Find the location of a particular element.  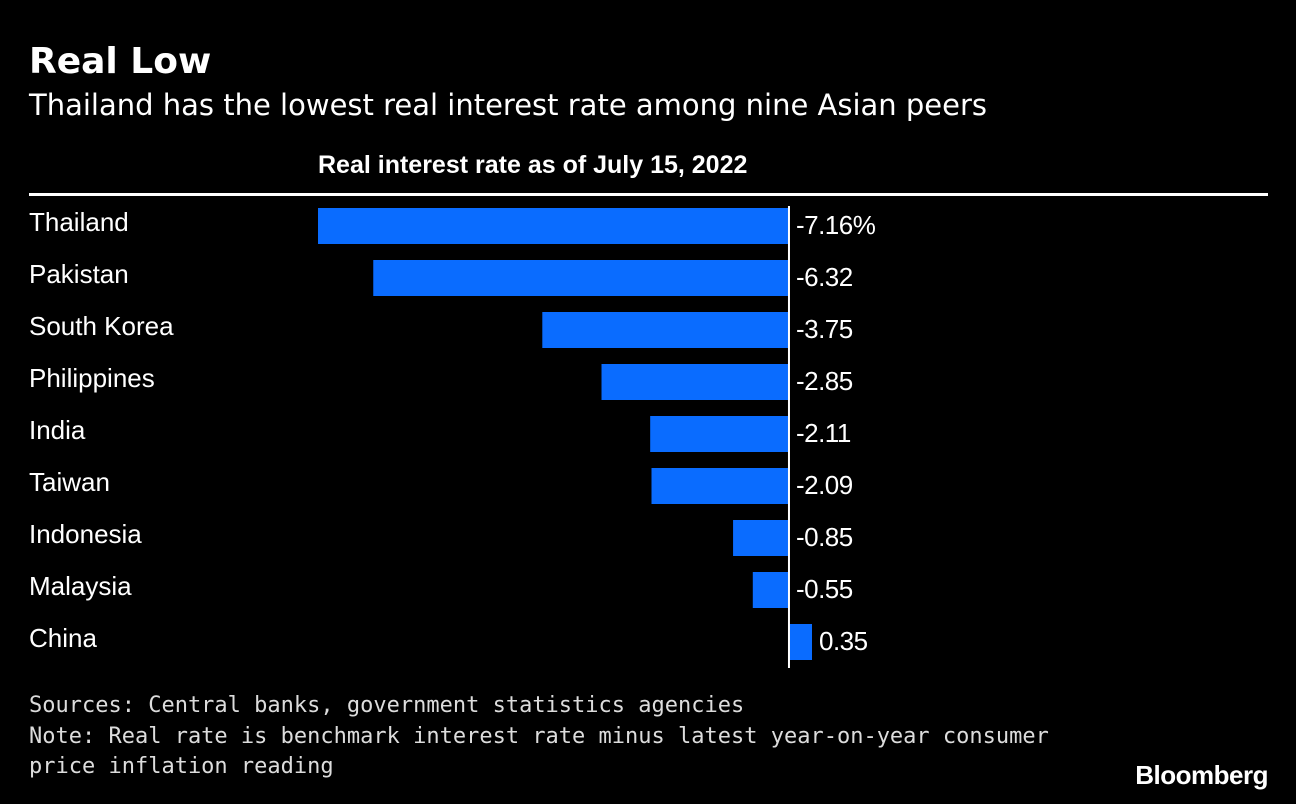

category-label: Taiwan is located at coordinates (69, 482).